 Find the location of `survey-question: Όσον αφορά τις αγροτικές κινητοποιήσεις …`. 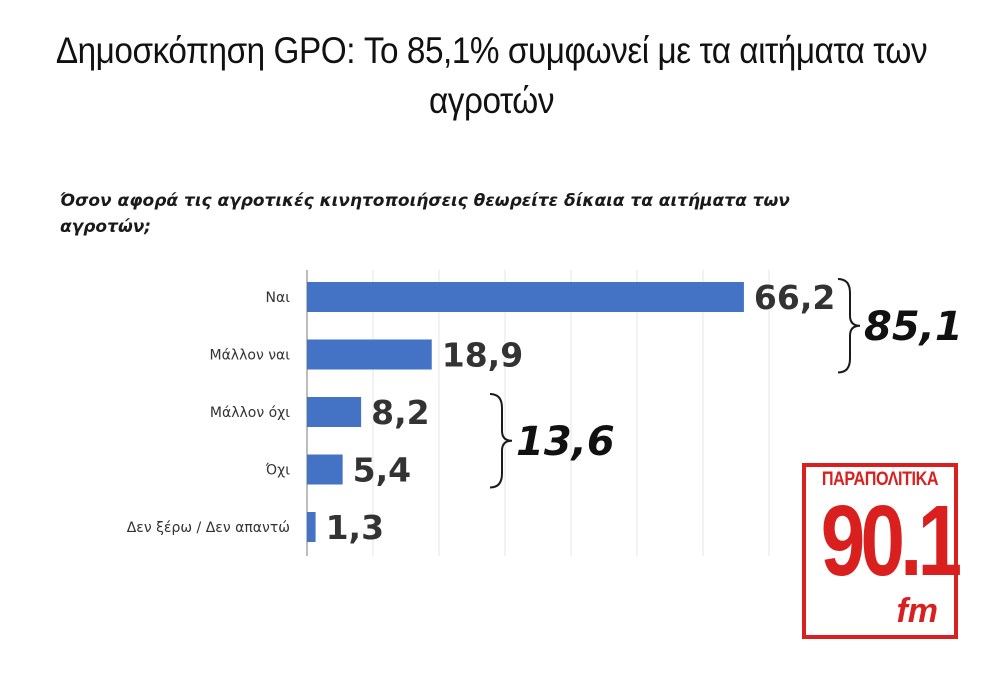

survey-question: Όσον αφορά τις αγροτικές κινητοποιήσεις … is located at coordinates (460, 214).